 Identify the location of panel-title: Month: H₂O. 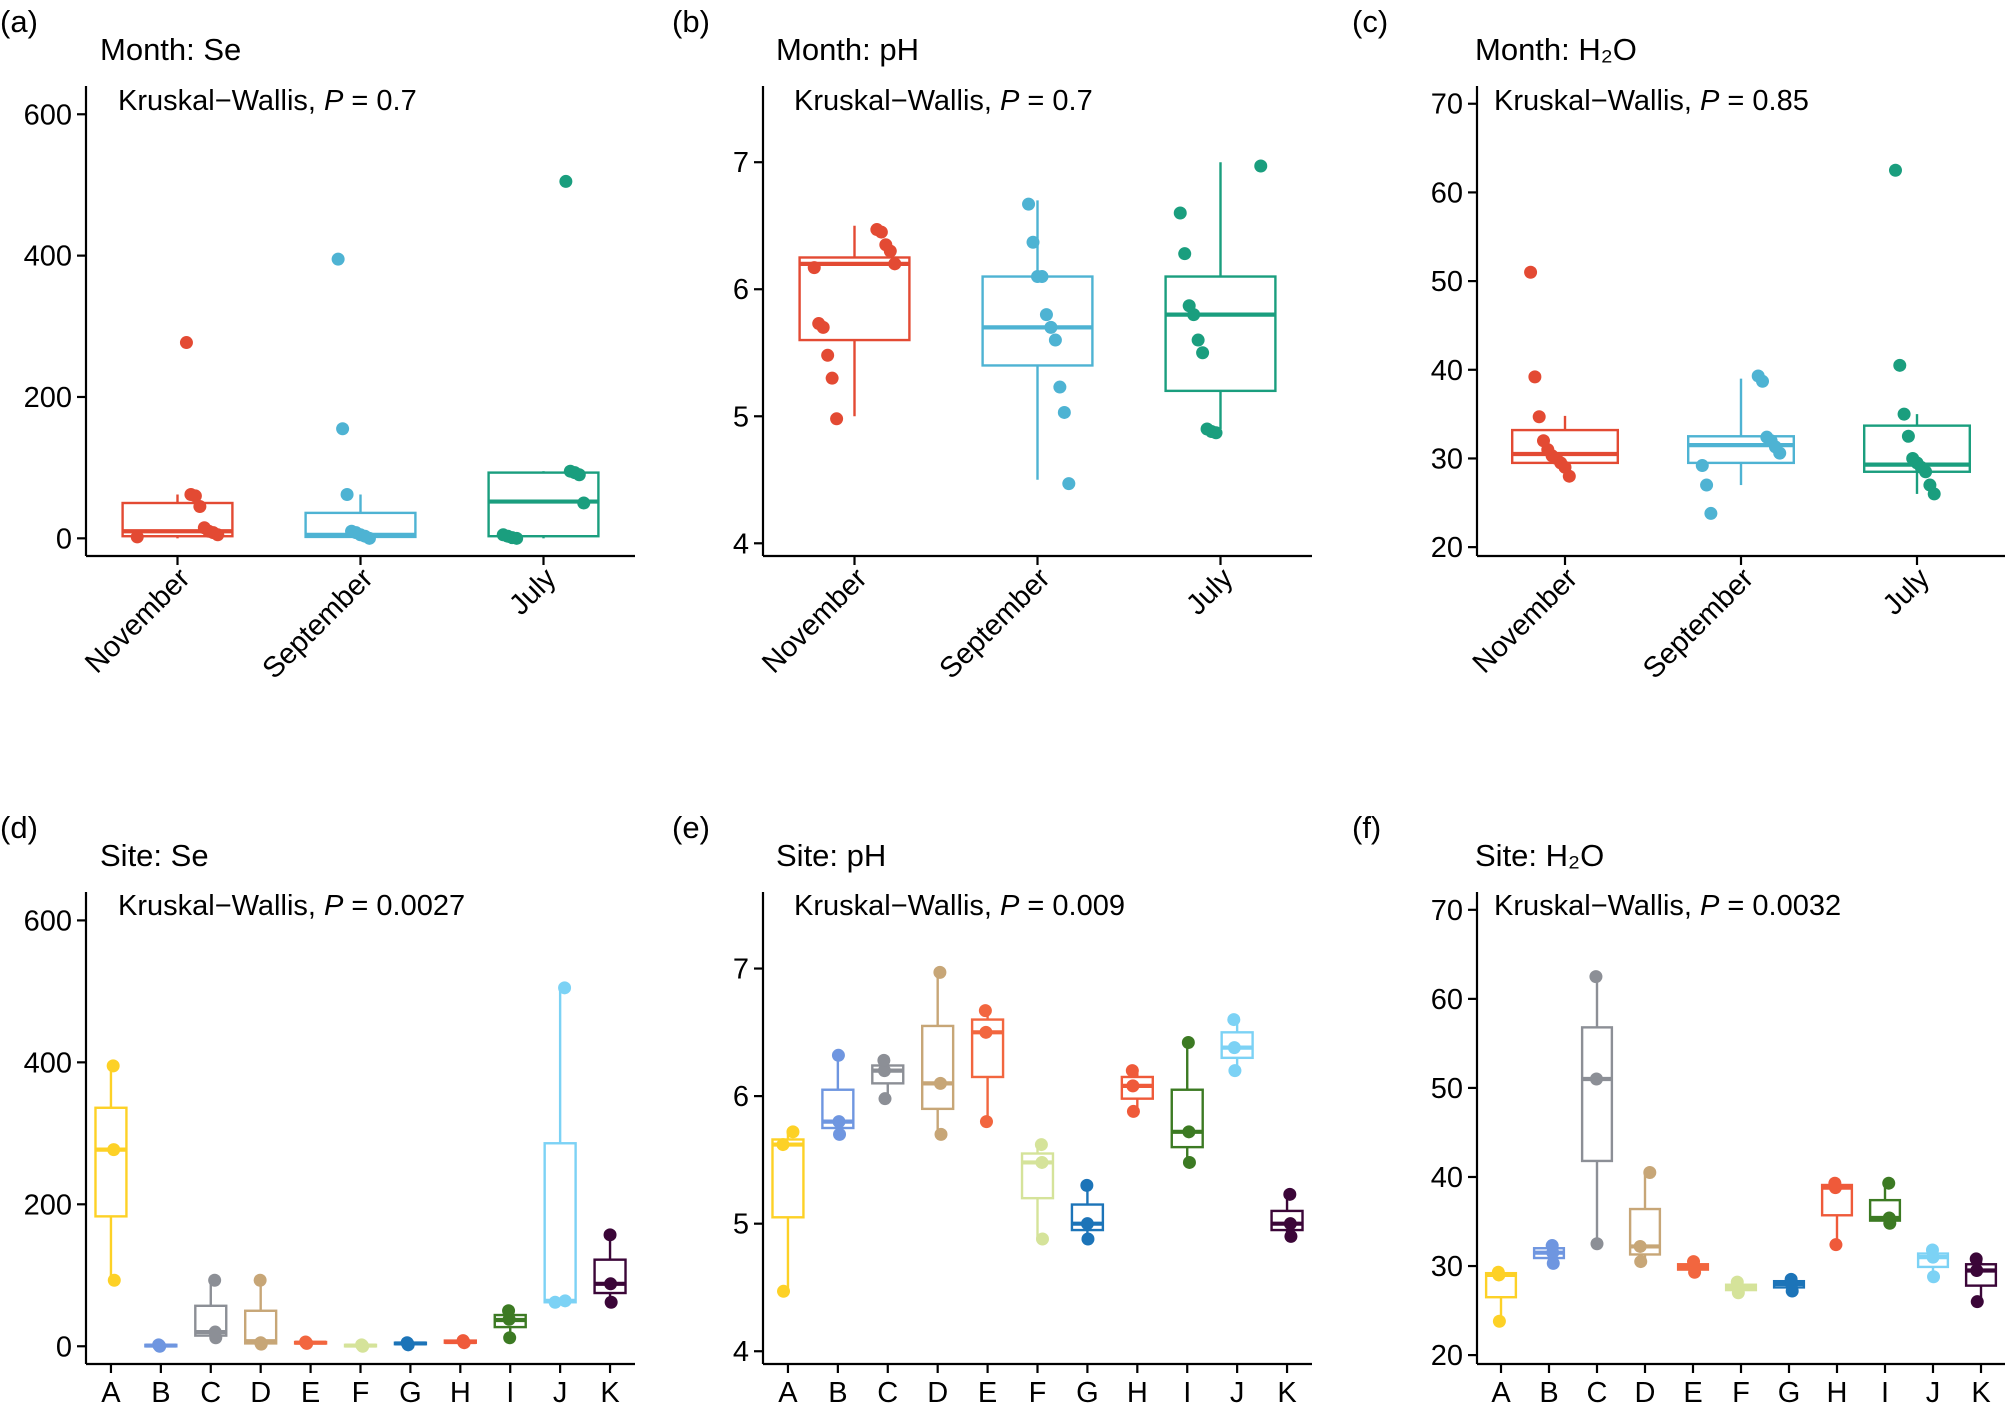
(1556, 49).